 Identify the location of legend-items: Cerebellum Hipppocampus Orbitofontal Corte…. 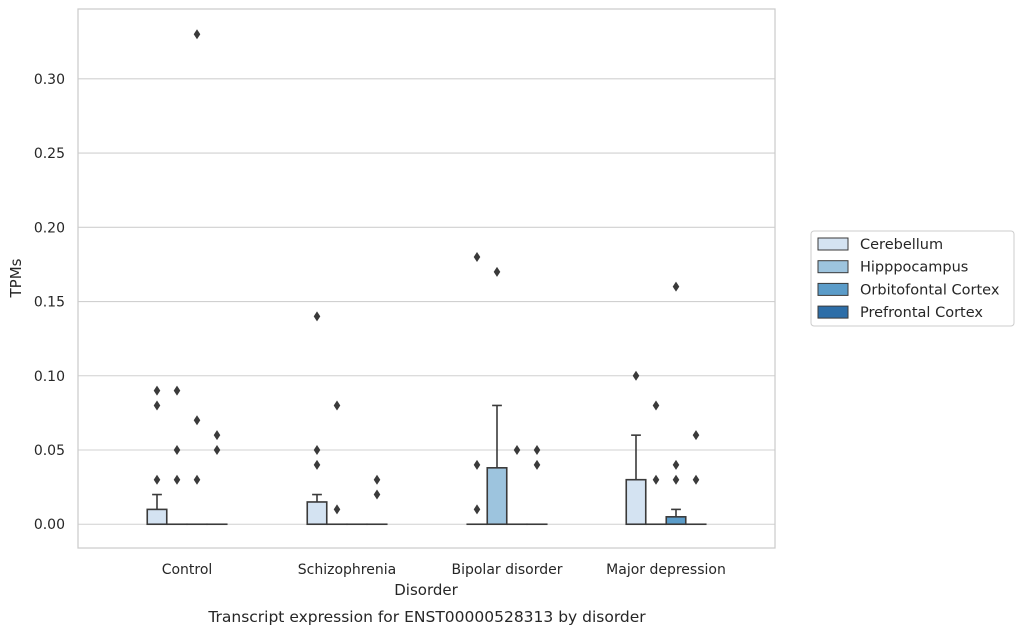
(908, 279).